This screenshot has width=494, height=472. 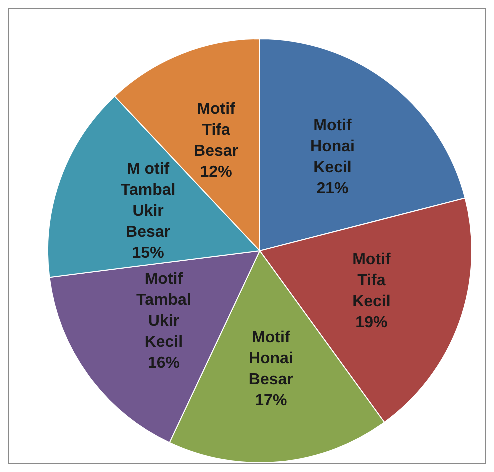 I want to click on data-label: 19%, so click(x=372, y=323).